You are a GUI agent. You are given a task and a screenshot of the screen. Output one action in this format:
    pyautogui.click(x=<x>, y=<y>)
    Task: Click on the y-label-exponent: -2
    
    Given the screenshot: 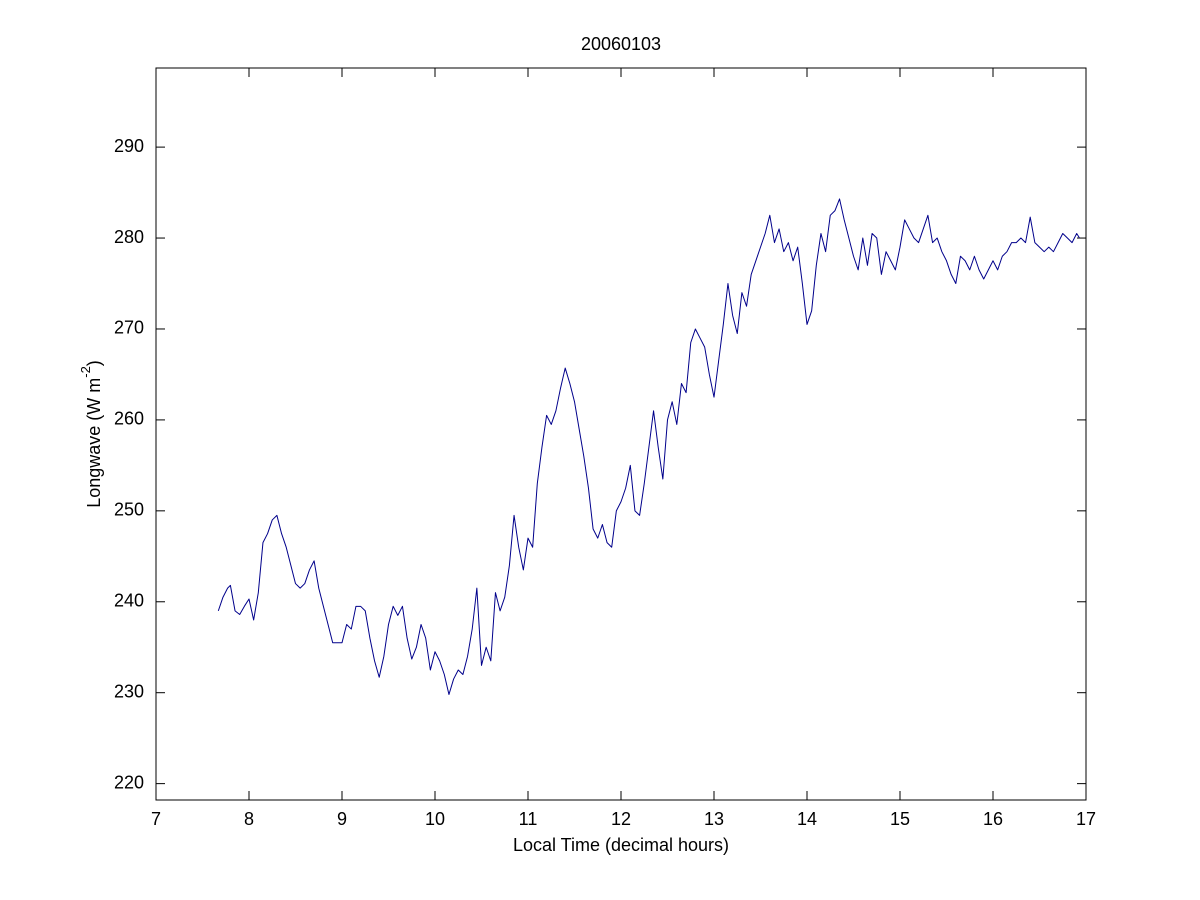 What is the action you would take?
    pyautogui.click(x=85, y=372)
    